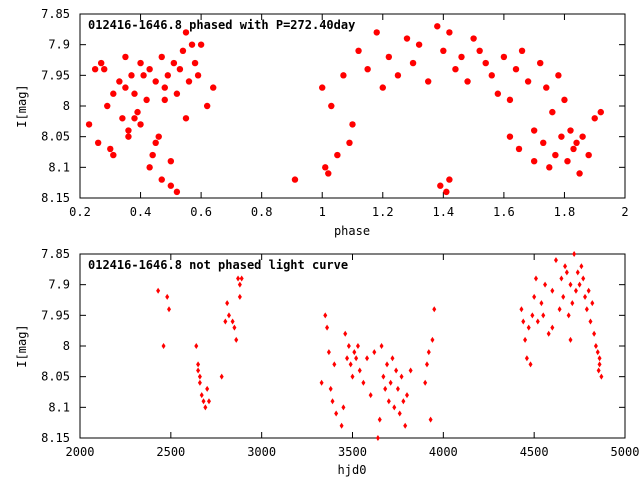  Describe the element at coordinates (322, 212) in the screenshot. I see `phased-x-tick-label: 1` at that location.